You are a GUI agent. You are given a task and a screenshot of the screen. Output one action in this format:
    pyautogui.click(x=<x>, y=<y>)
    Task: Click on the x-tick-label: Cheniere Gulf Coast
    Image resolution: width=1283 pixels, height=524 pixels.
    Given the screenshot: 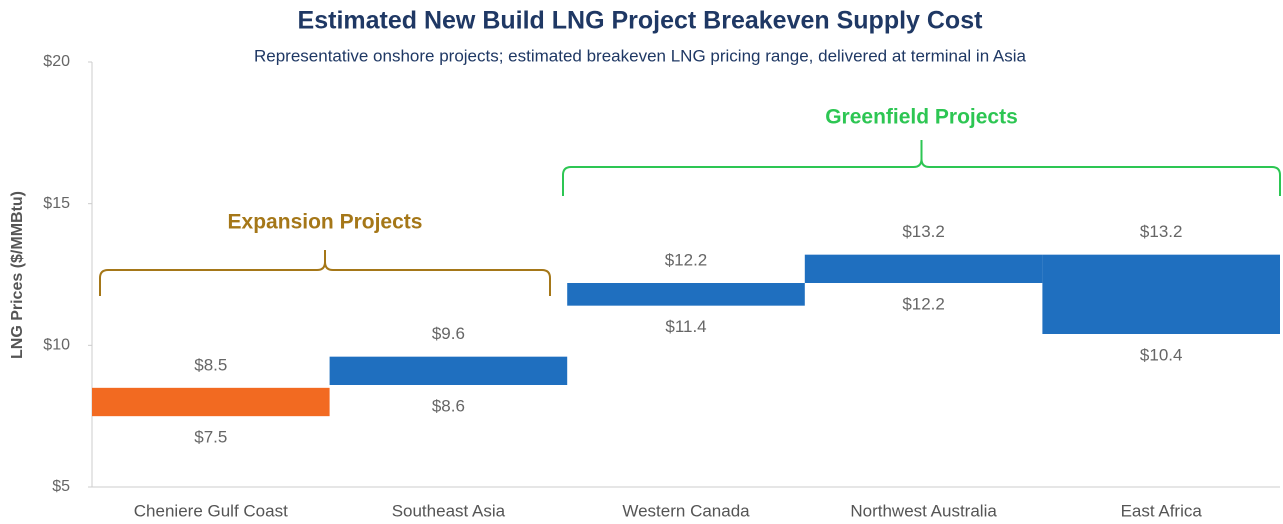 What is the action you would take?
    pyautogui.click(x=211, y=510)
    